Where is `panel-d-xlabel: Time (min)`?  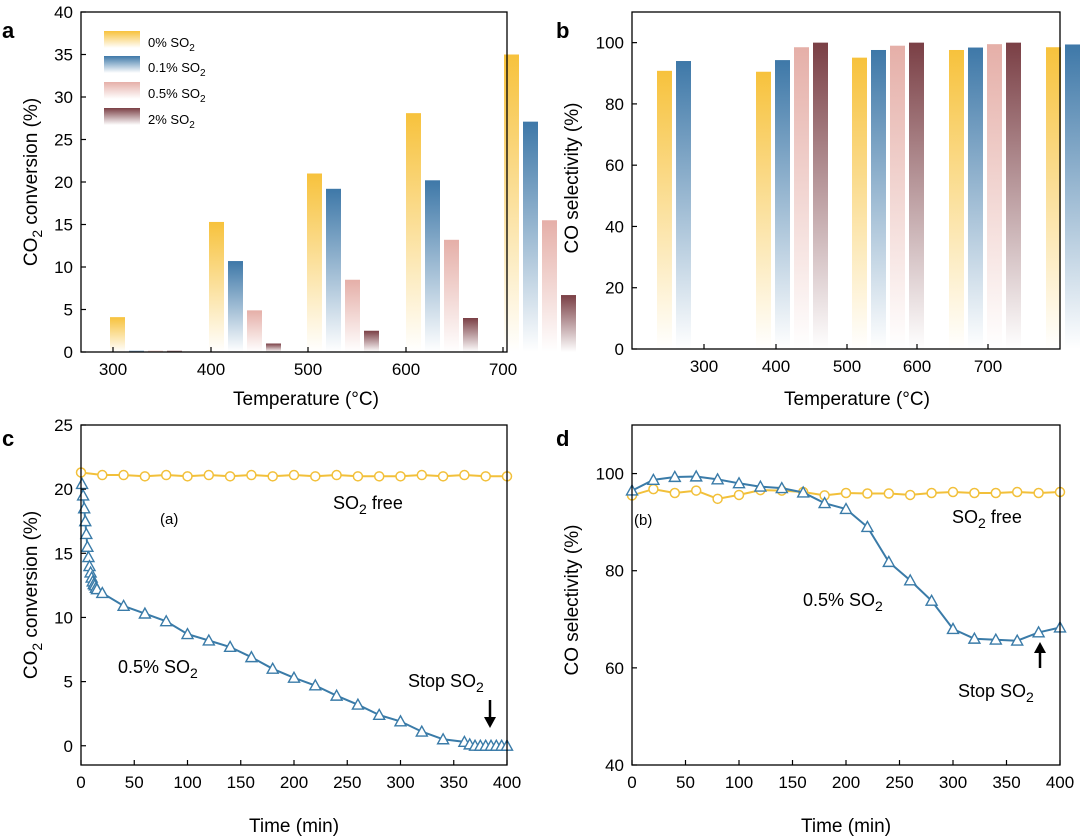 panel-d-xlabel: Time (min) is located at coordinates (846, 826).